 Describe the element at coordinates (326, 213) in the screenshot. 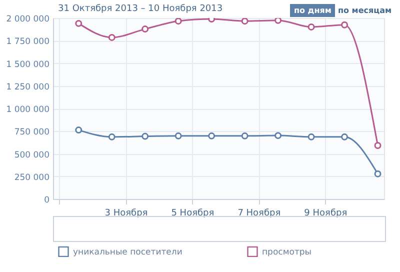

I see `x-tick-label: 9 Ноября` at that location.